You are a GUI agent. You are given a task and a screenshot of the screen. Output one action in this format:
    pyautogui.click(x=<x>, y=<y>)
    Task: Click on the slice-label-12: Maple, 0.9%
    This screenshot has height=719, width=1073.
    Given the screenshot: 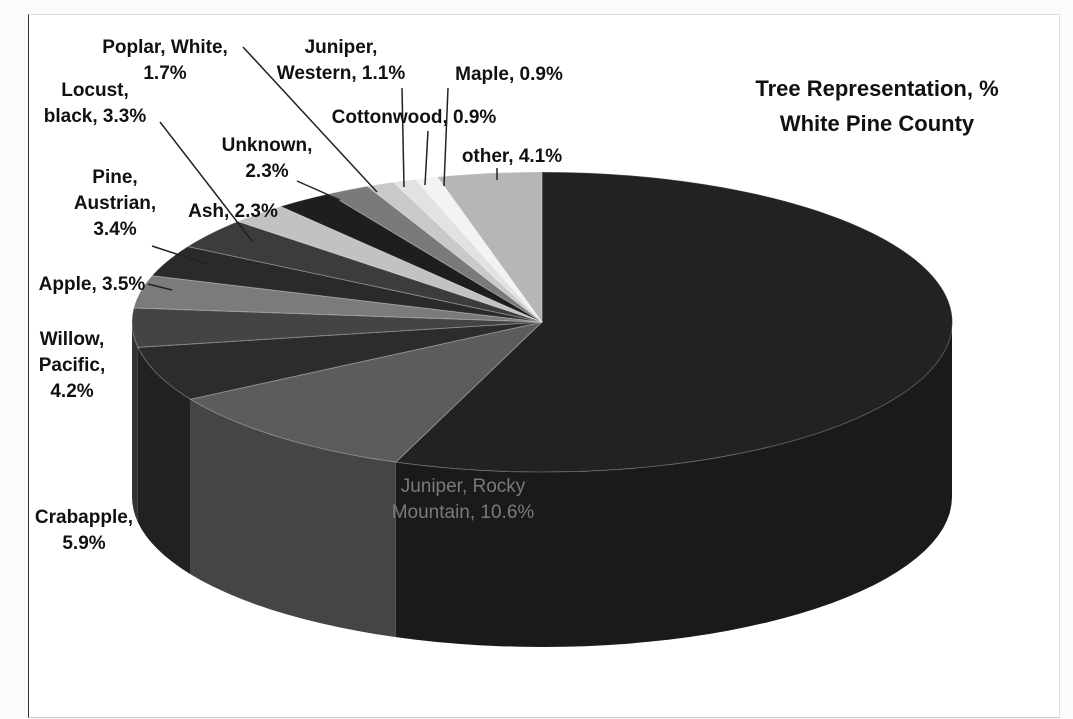 What is the action you would take?
    pyautogui.click(x=509, y=74)
    